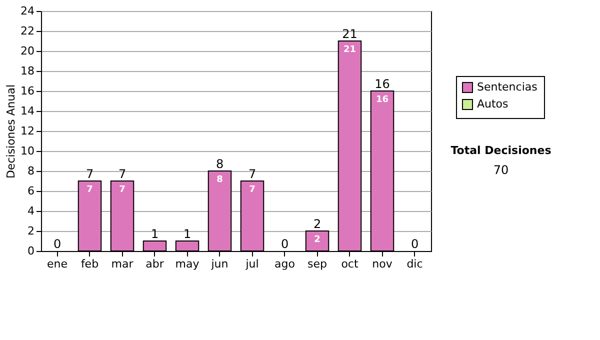  I want to click on legend-label: Sentencias, so click(507, 87).